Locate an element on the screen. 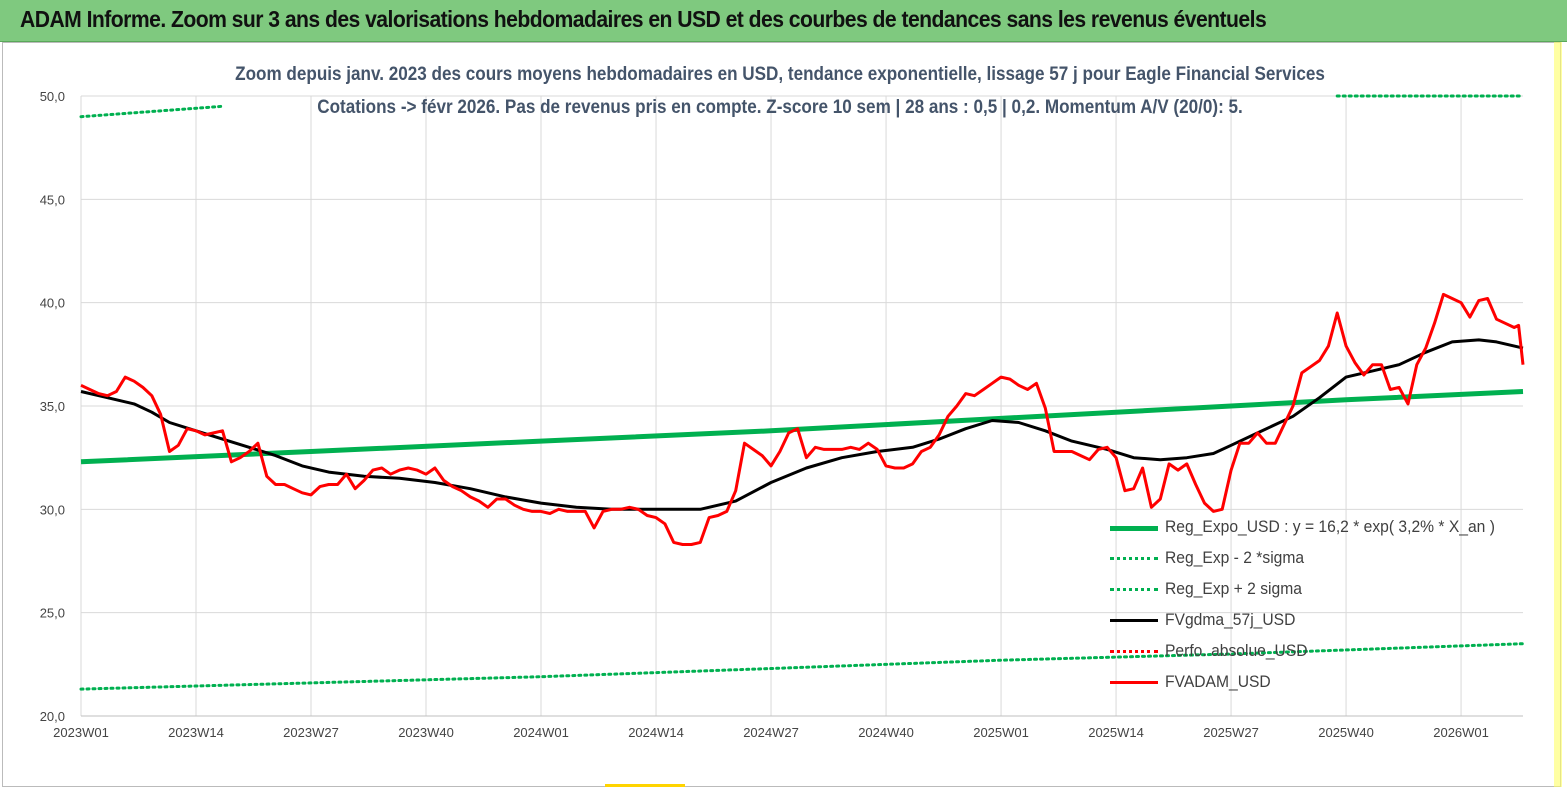 Image resolution: width=1567 pixels, height=792 pixels. y-tick-label: 40,0 is located at coordinates (52, 303).